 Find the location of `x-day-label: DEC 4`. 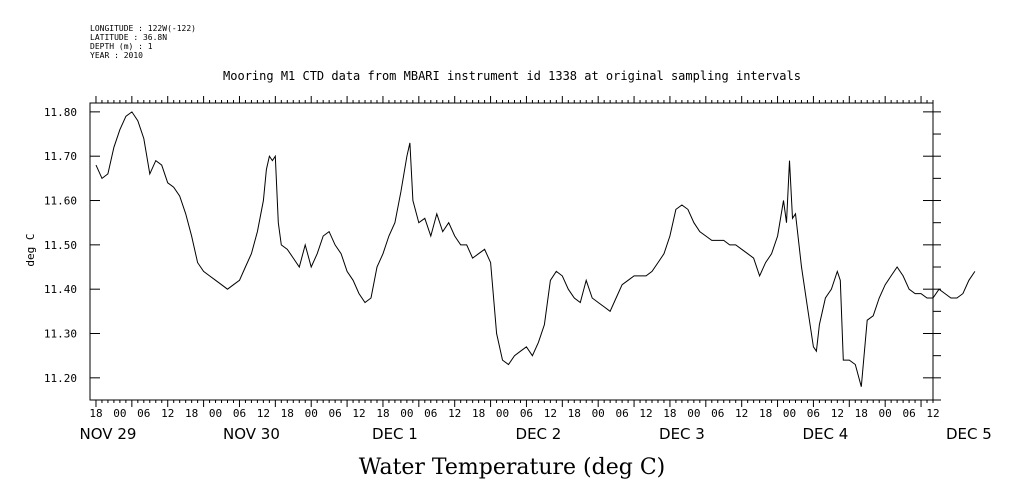

x-day-label: DEC 4 is located at coordinates (826, 434).